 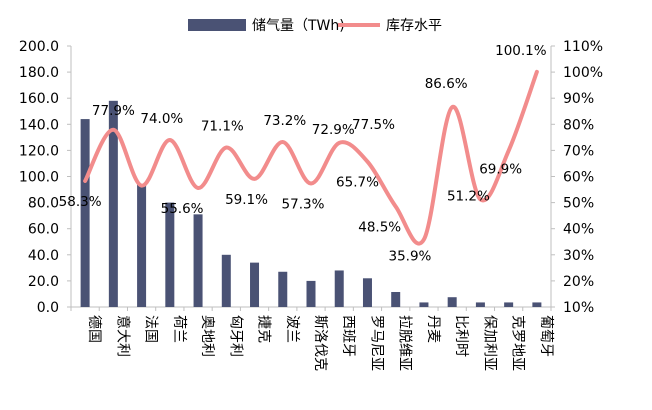 I want to click on data-label: 77.5%, so click(x=373, y=125).